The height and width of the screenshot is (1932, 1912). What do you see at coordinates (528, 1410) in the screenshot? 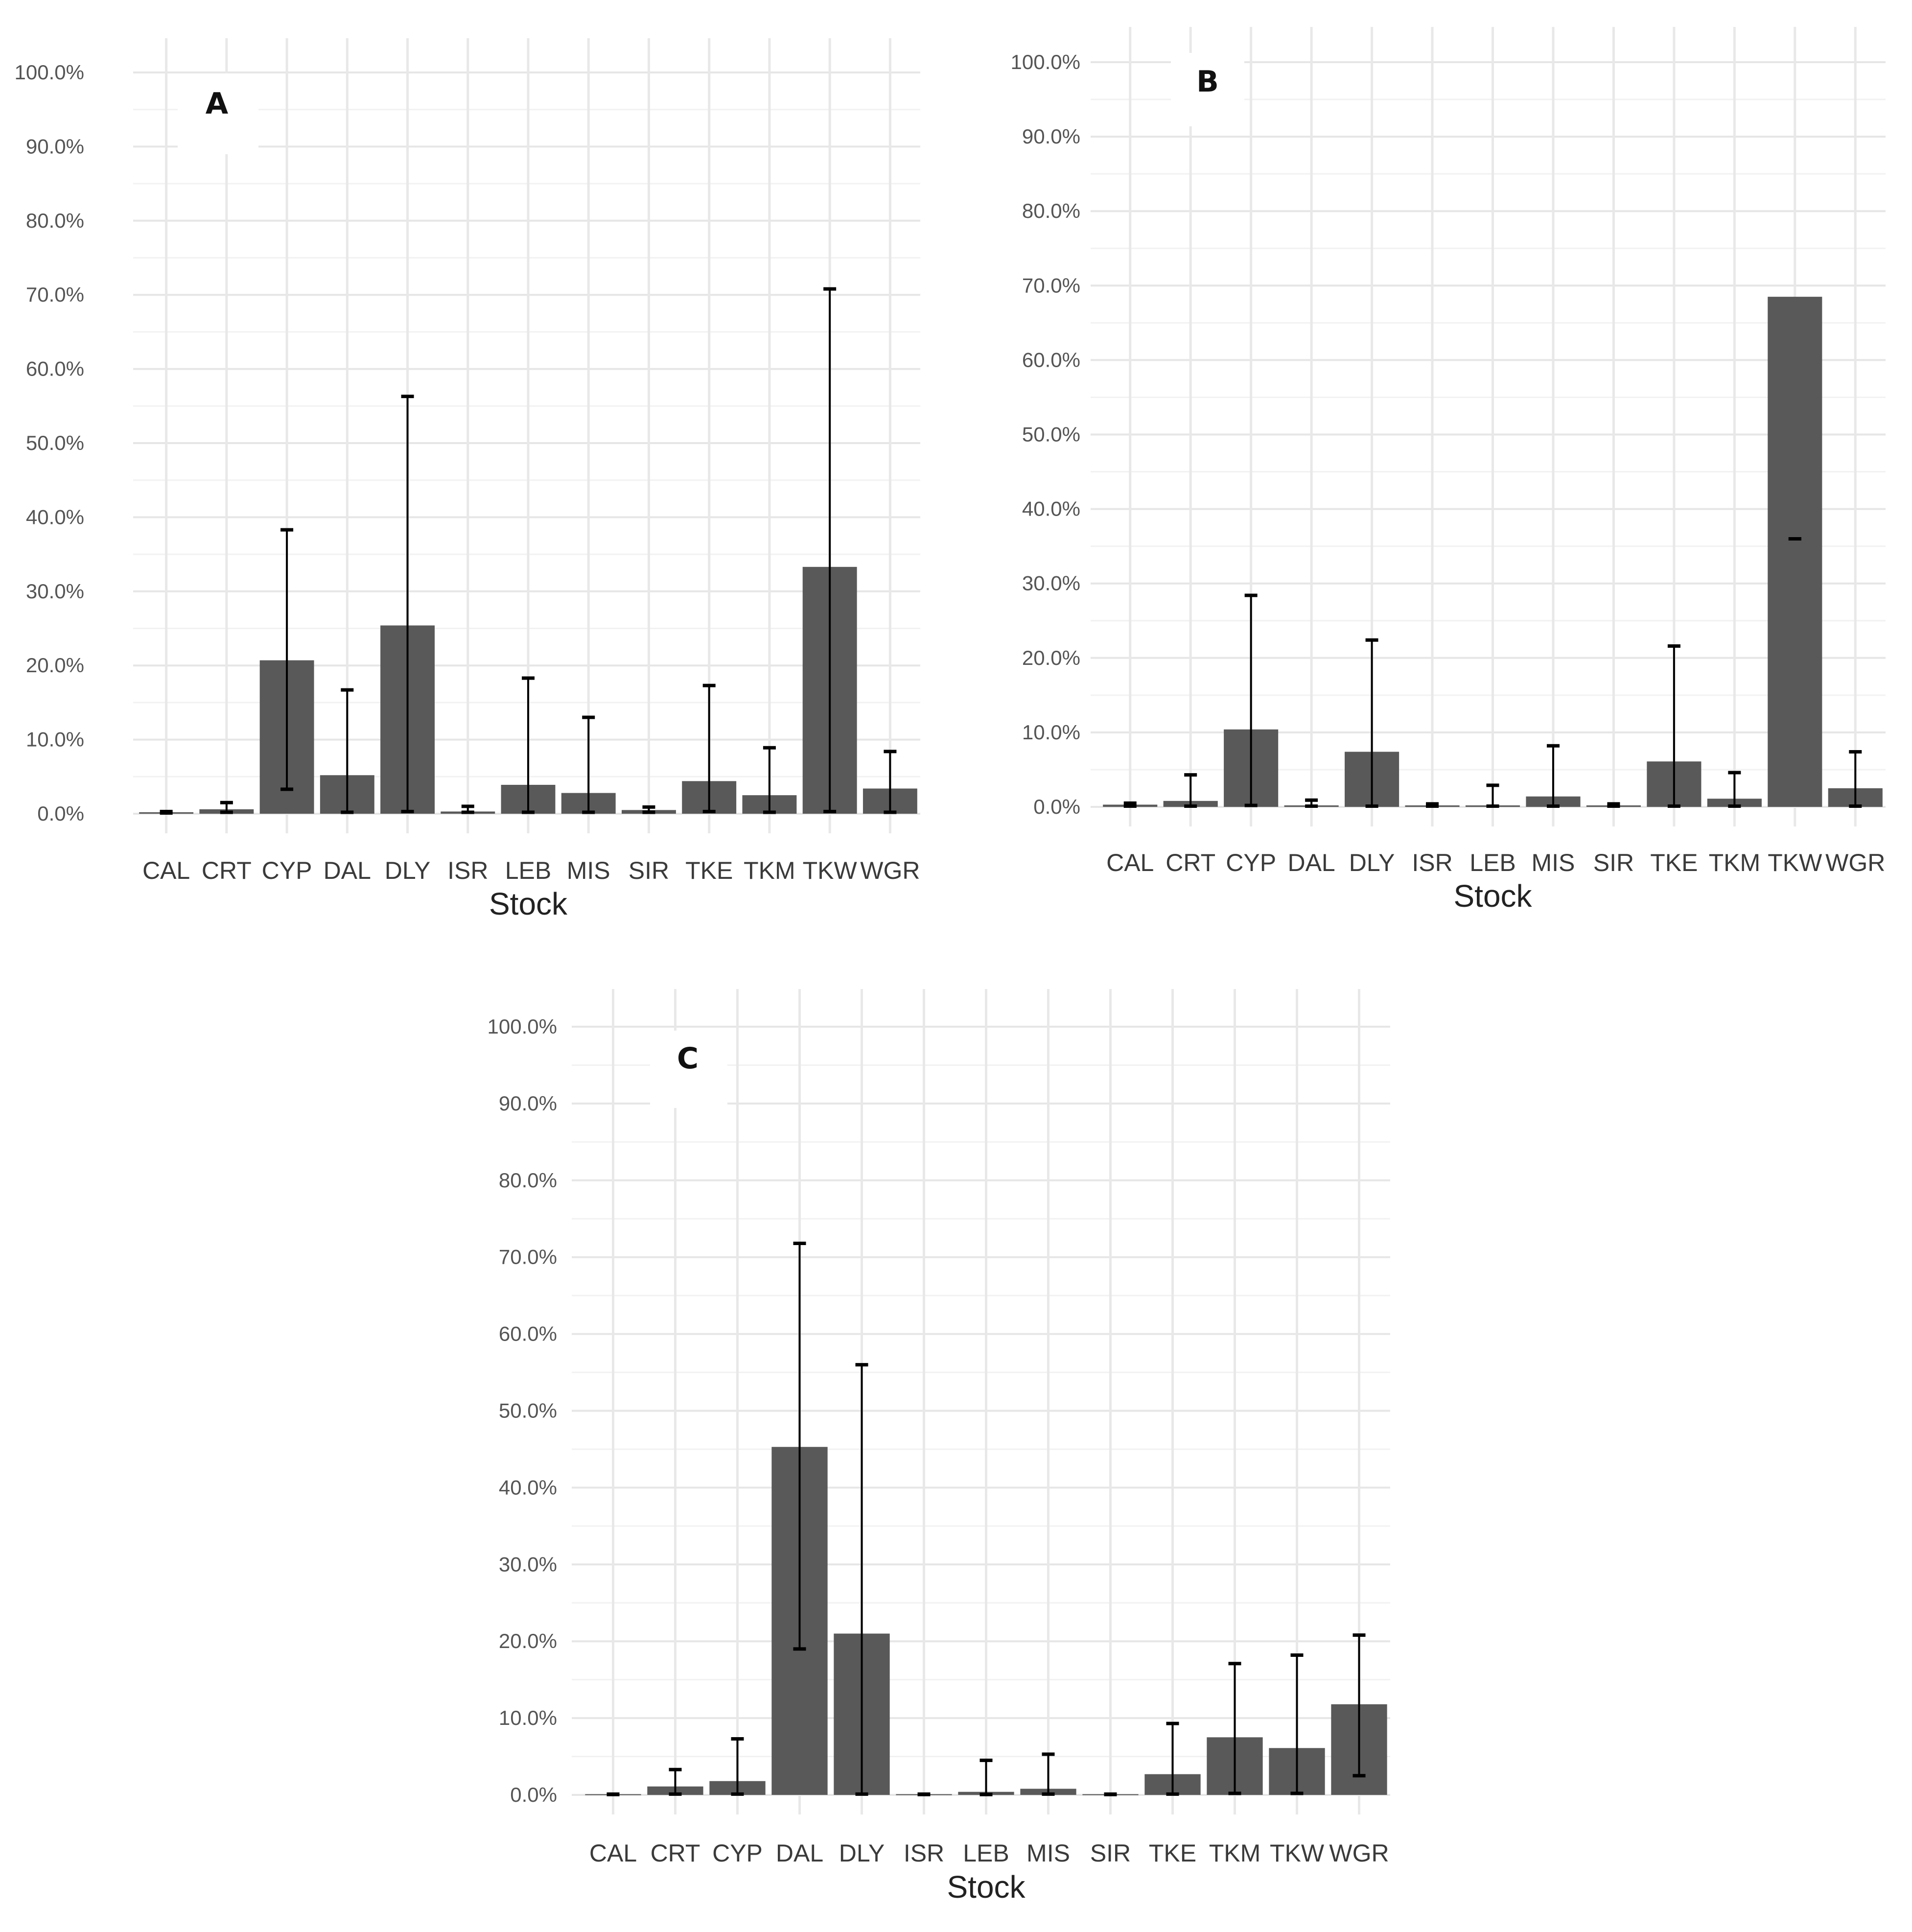
I see `y-tick-label: 50.0%` at bounding box center [528, 1410].